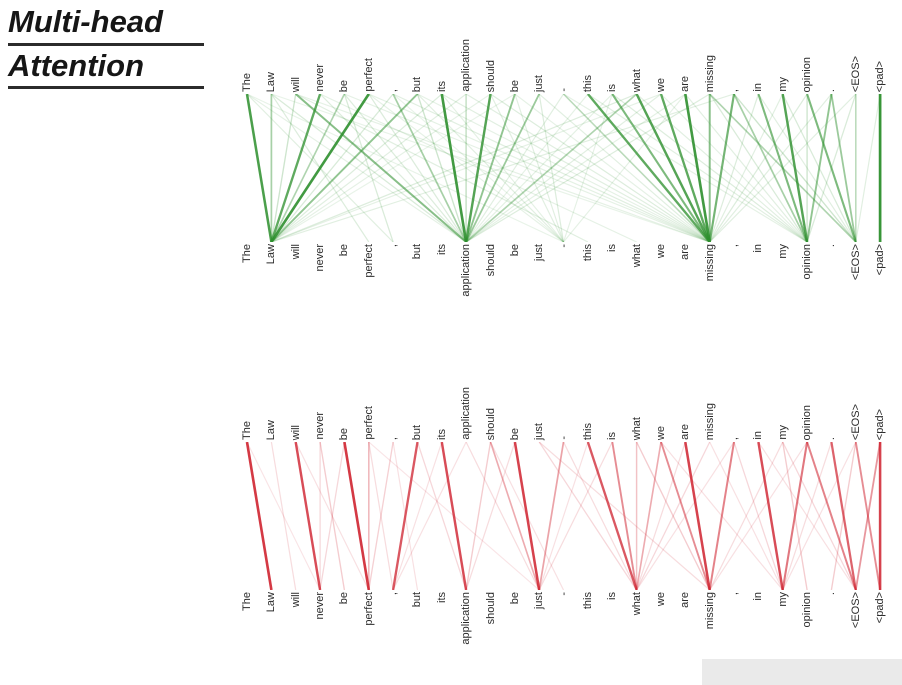 This screenshot has height=685, width=902. I want to click on bottom-right-shade, so click(802, 672).